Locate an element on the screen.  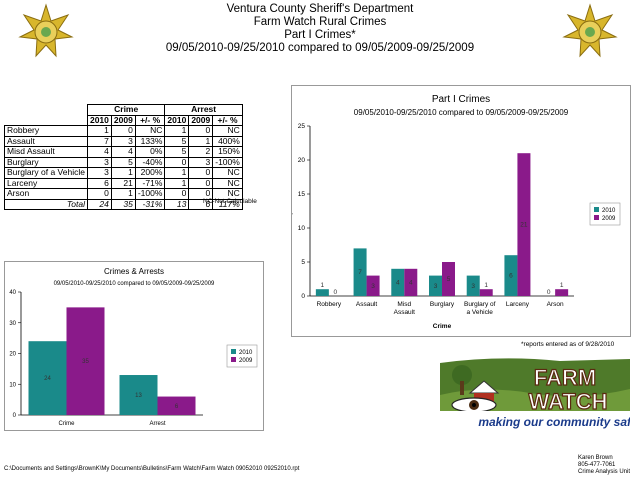
bar-value-label: 13 is located at coordinates (138, 396).